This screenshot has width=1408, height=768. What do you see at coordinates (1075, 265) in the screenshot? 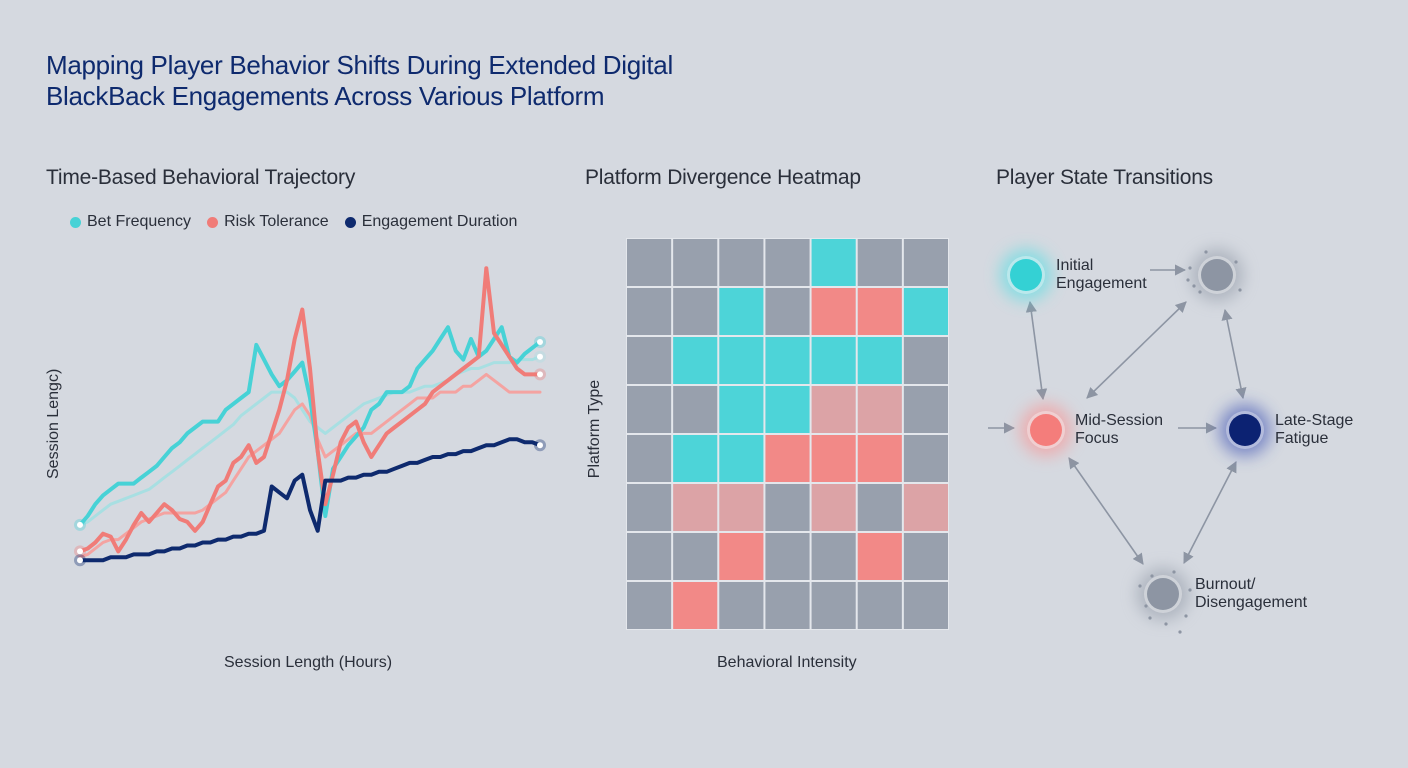
I see `node-label-initial-line1: Initial` at bounding box center [1075, 265].